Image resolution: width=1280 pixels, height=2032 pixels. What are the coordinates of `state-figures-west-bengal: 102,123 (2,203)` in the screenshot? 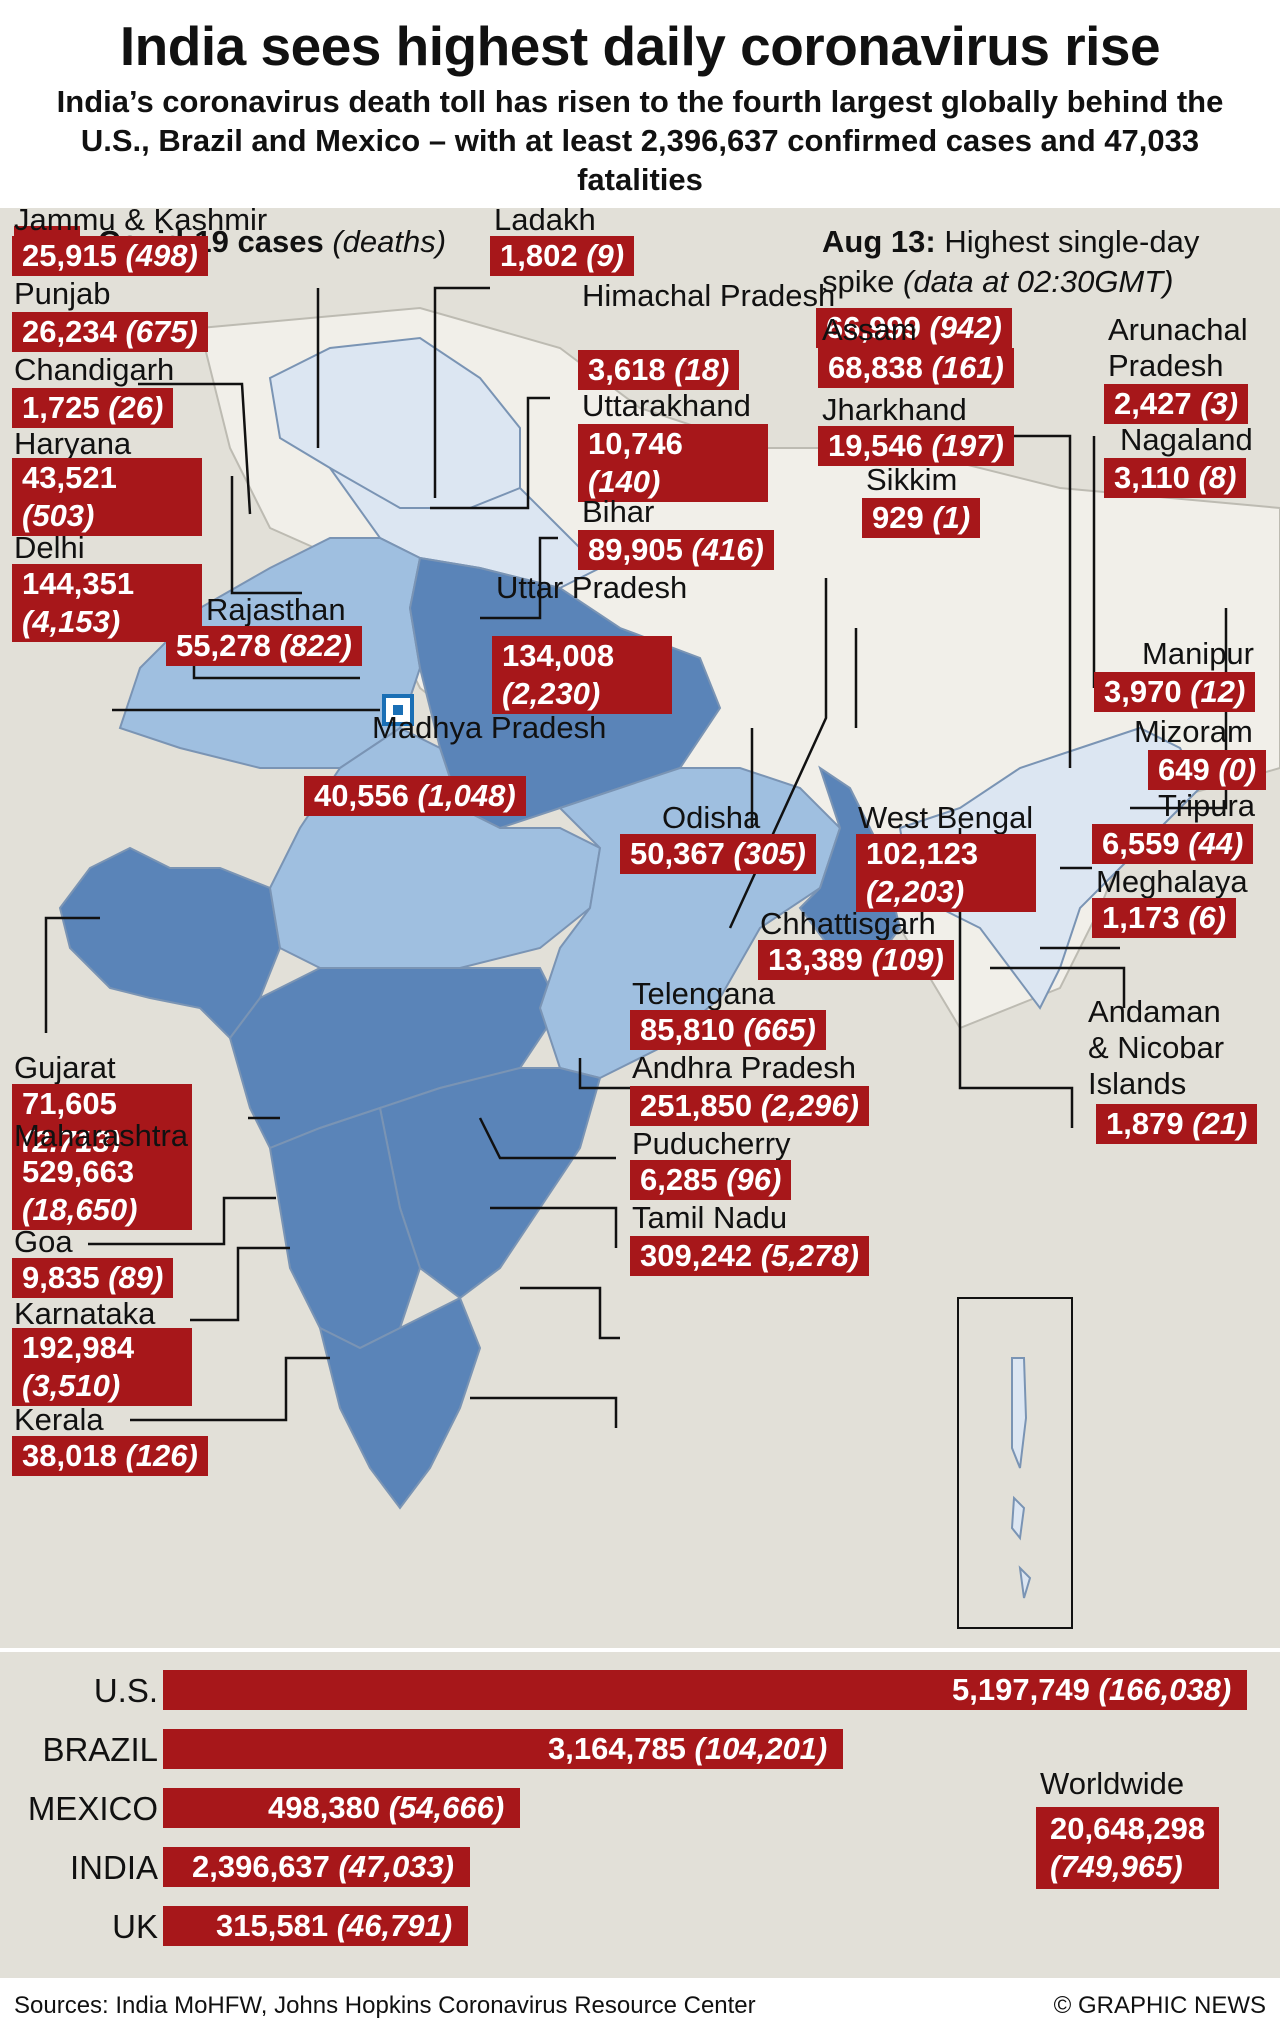 It's located at (946, 873).